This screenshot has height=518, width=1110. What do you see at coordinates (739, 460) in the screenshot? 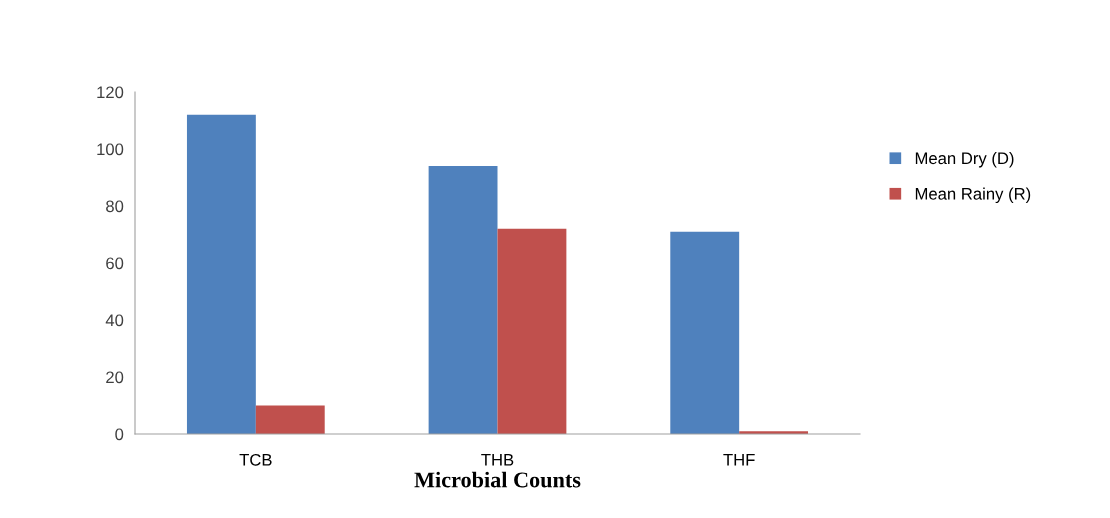
I see `x-tick-label: THF` at bounding box center [739, 460].